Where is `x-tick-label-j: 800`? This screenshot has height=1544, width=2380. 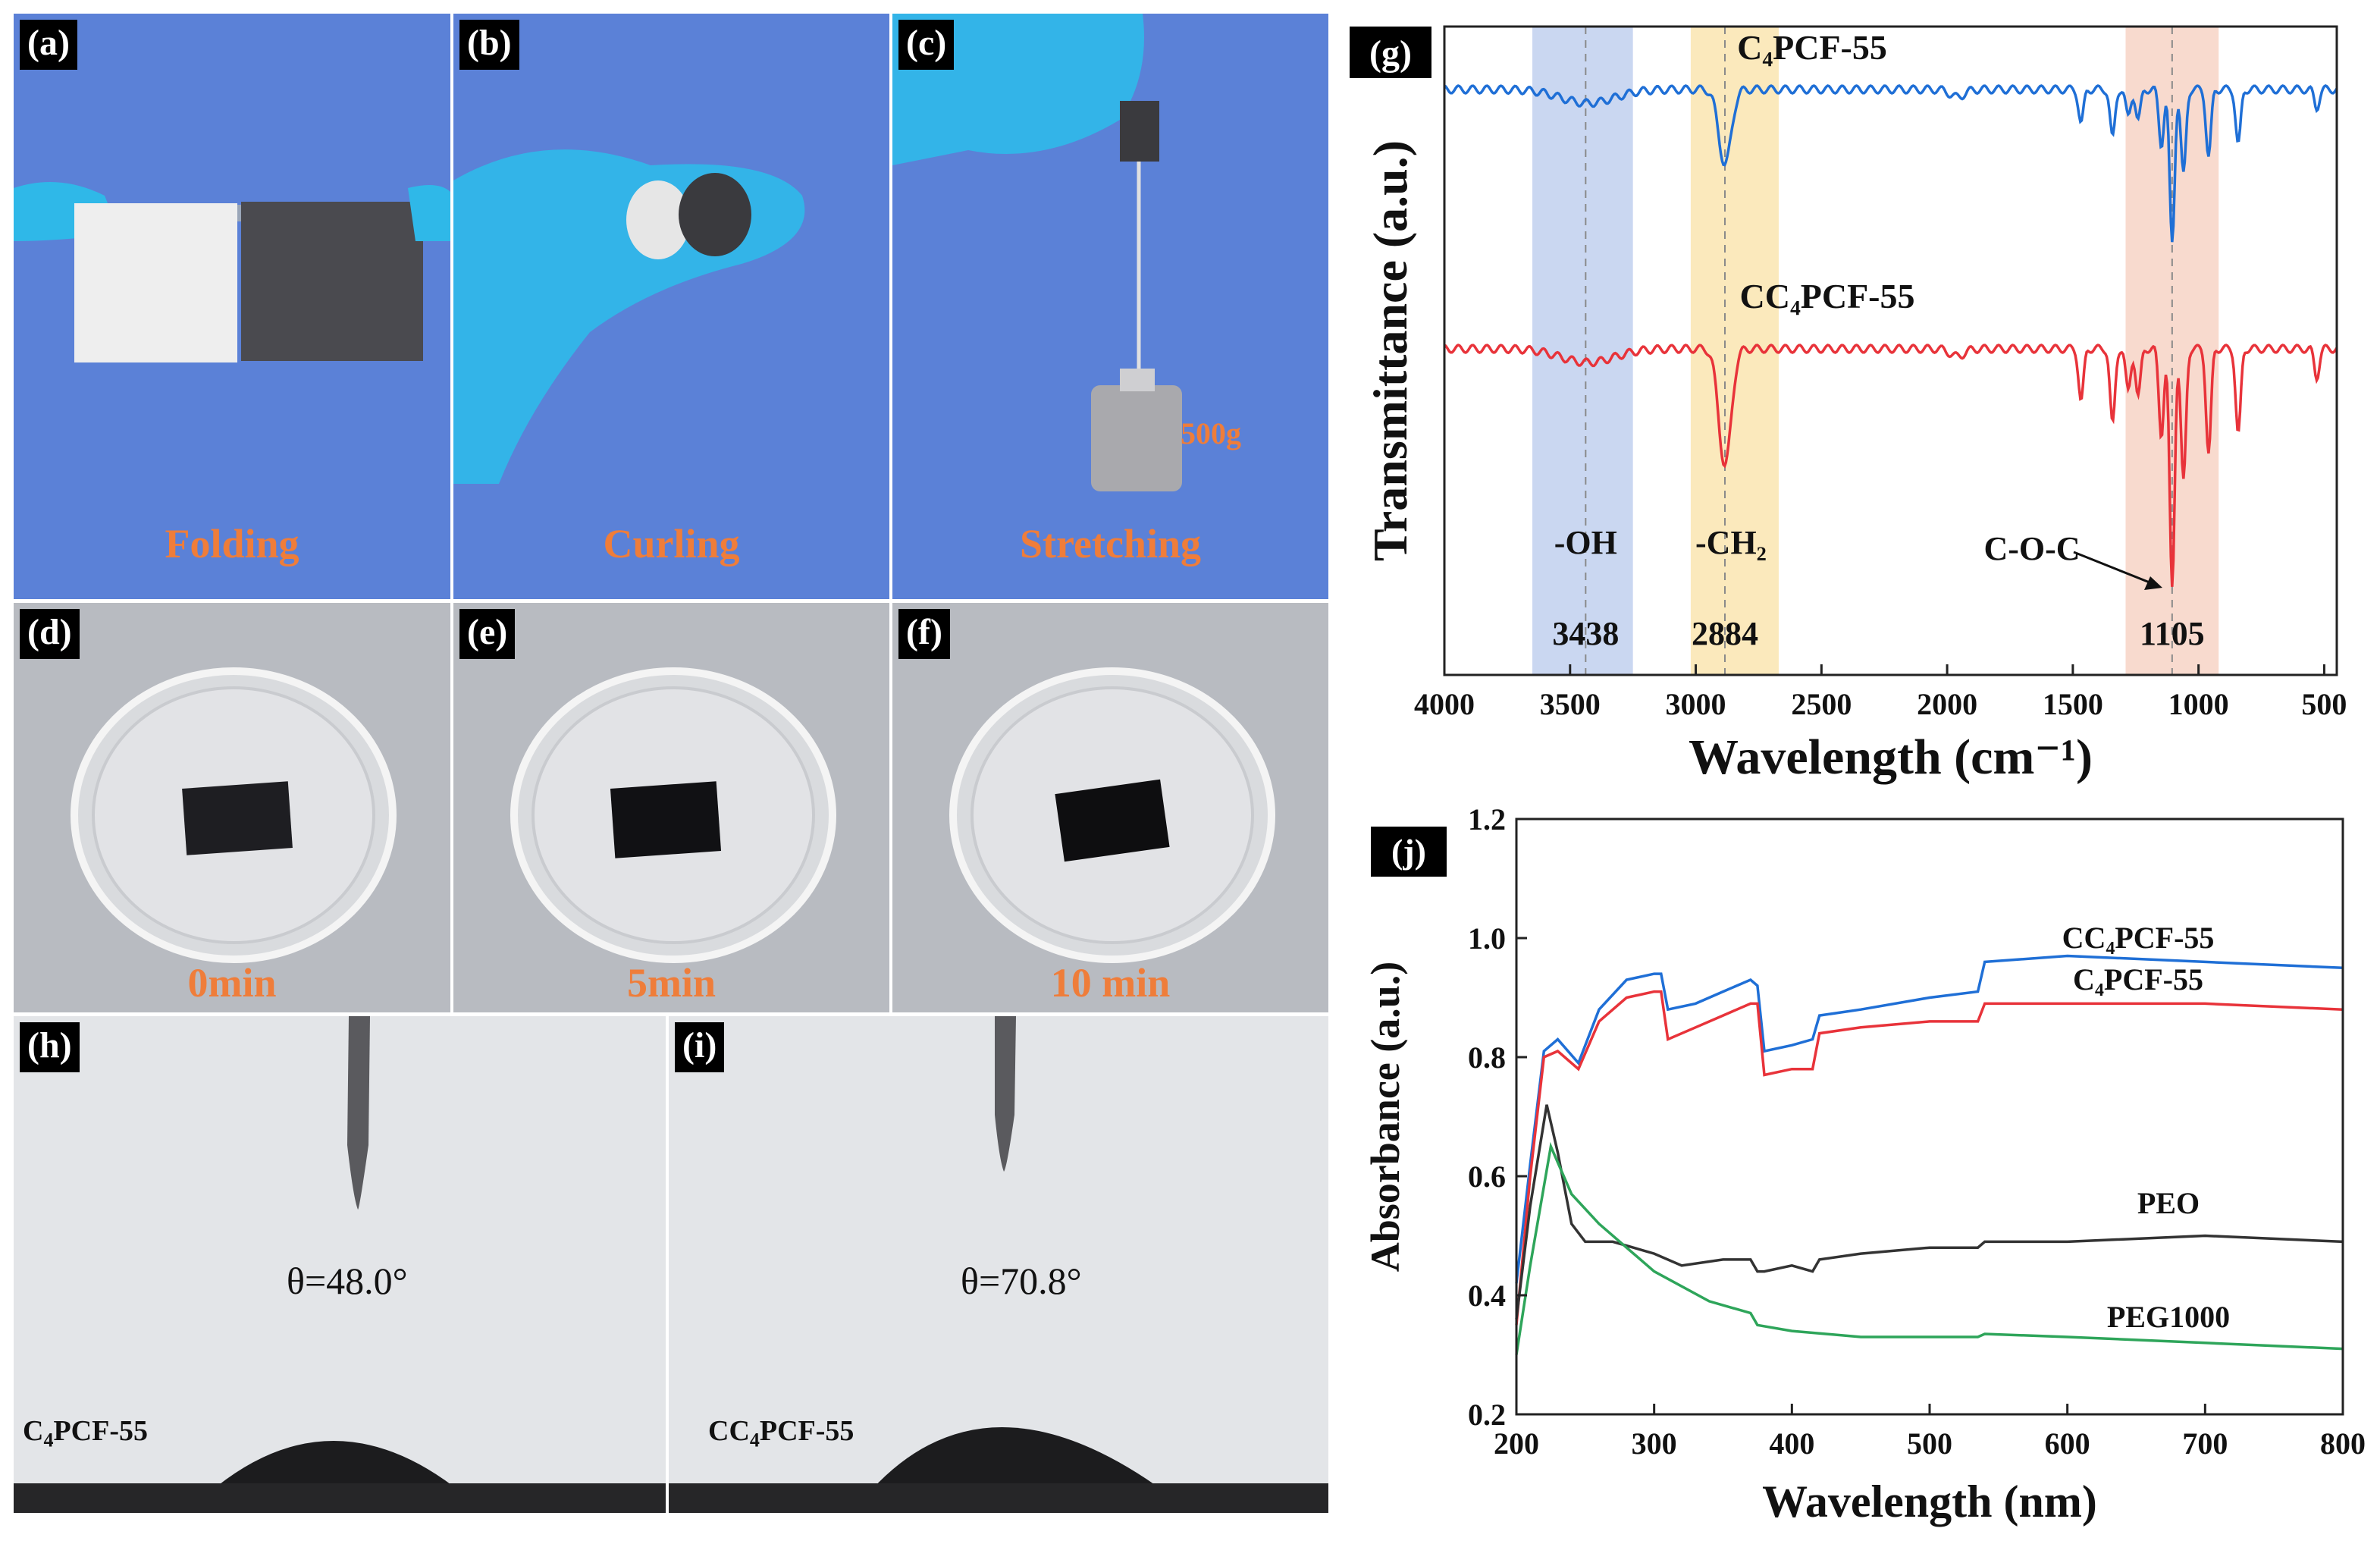 x-tick-label-j: 800 is located at coordinates (2343, 1443).